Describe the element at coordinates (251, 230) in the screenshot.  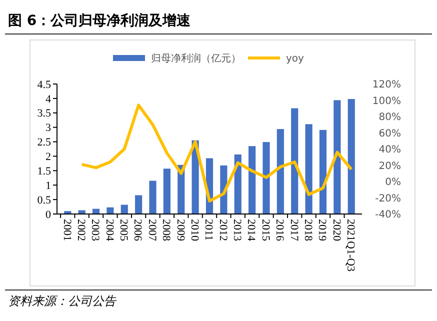
I see `x-tick-label: 2014` at that location.